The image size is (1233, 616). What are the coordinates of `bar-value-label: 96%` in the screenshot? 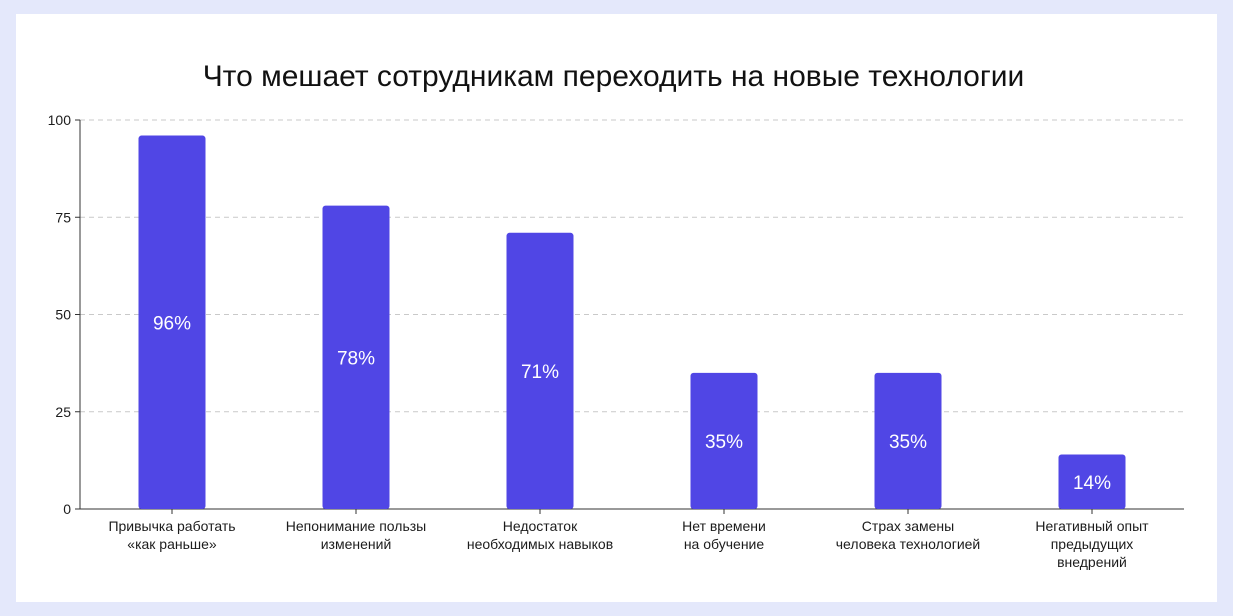 It's located at (172, 323).